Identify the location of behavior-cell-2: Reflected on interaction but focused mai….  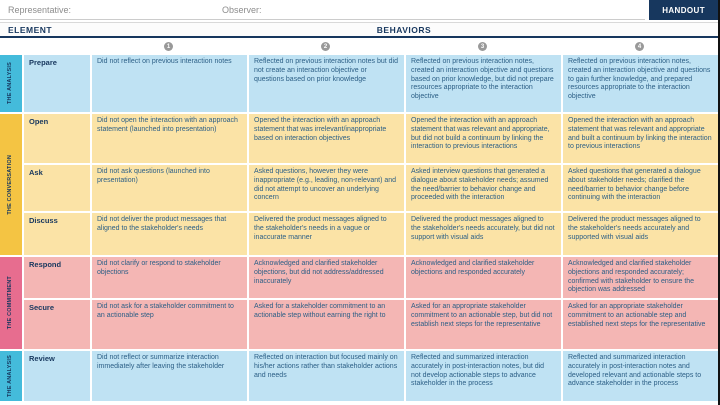
(326, 376).